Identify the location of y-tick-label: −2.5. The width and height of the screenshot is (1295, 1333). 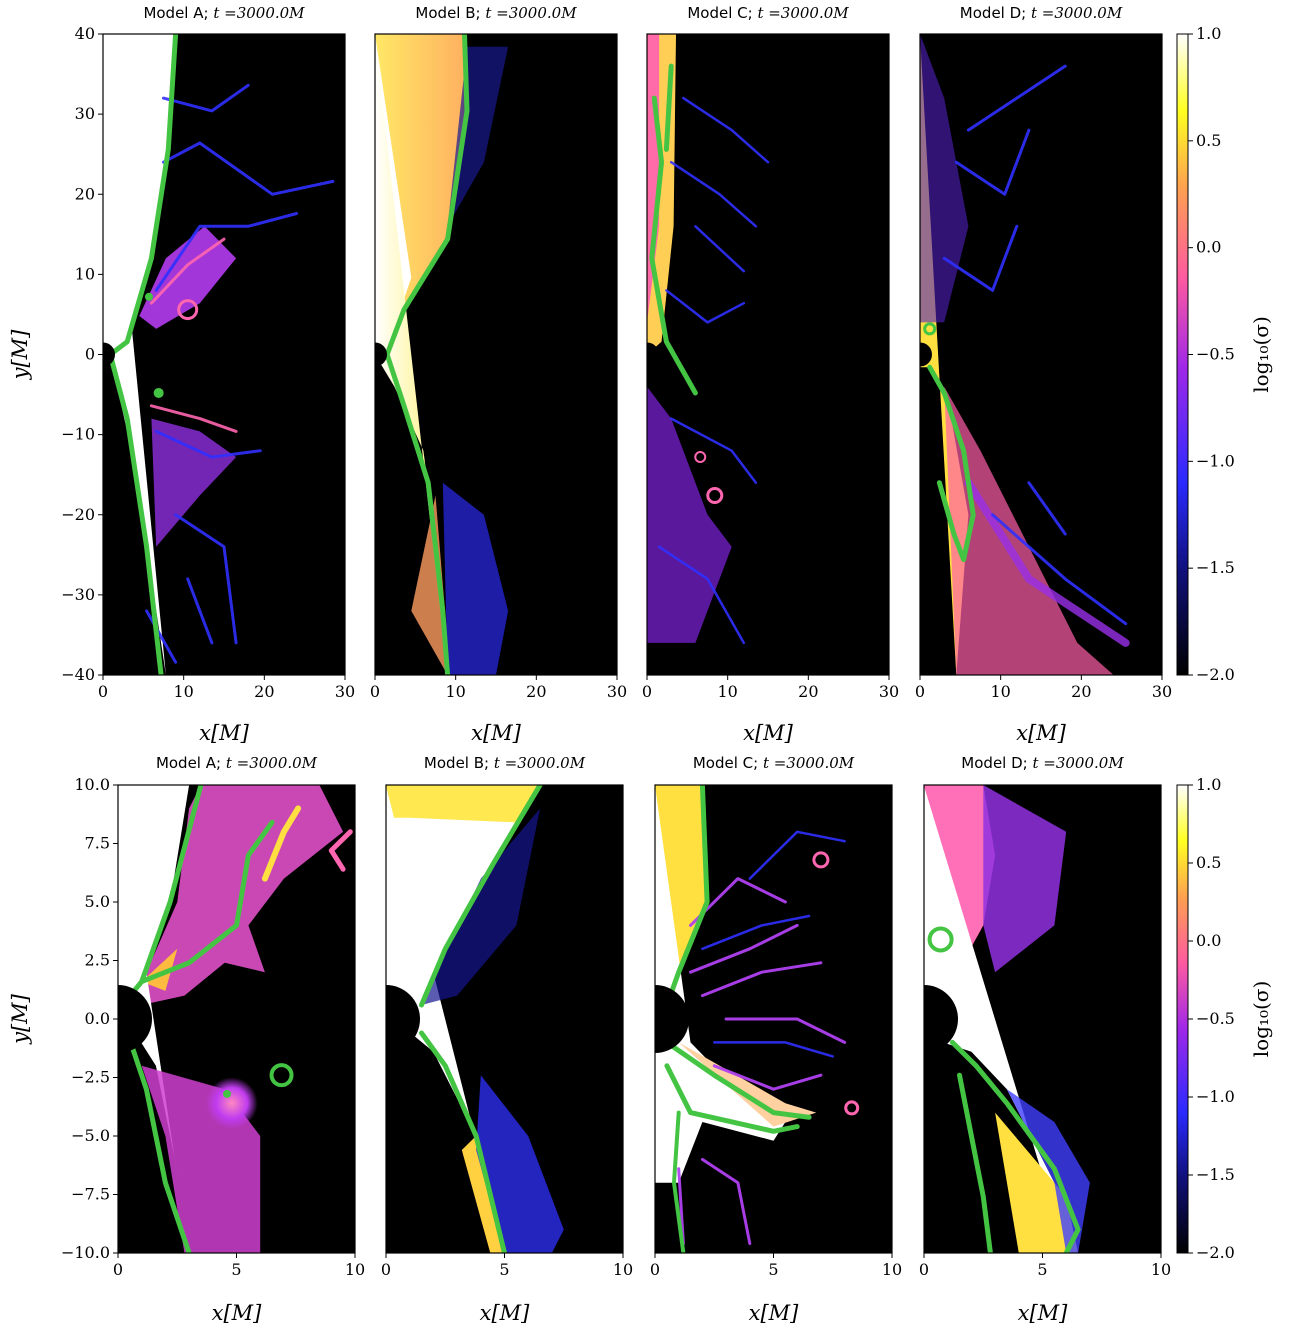
(90, 1077).